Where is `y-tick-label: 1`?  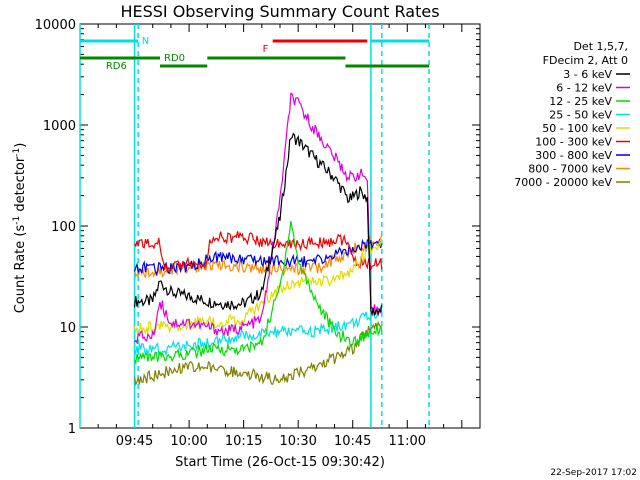
y-tick-label: 1 is located at coordinates (72, 429).